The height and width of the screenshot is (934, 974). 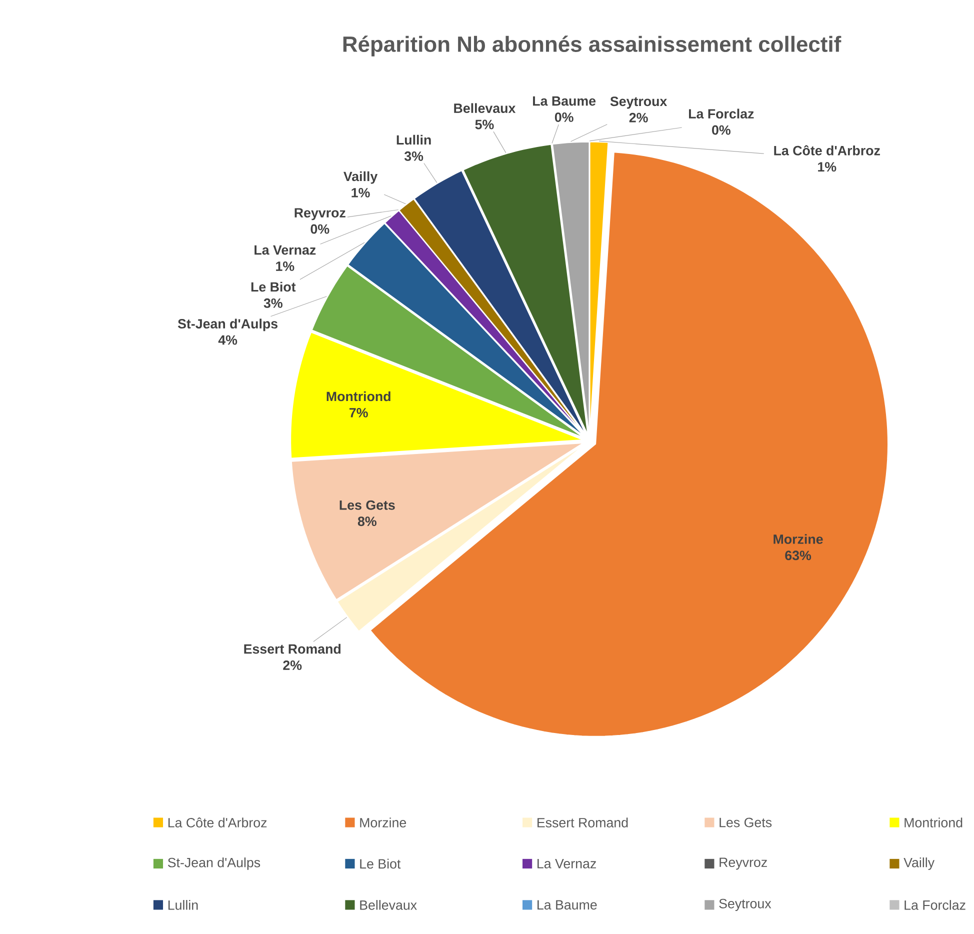 I want to click on data-label: 63%, so click(x=798, y=555).